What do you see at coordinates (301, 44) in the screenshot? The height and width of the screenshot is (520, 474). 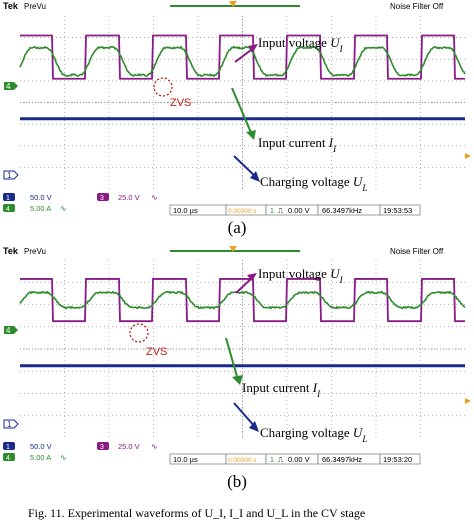 I see `label-input-voltage: Input voltage UI` at bounding box center [301, 44].